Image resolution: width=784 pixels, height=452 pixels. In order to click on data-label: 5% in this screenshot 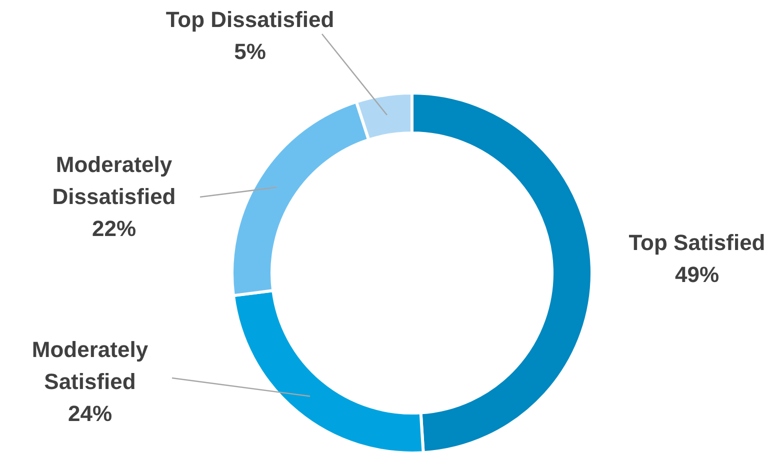, I will do `click(250, 51)`.